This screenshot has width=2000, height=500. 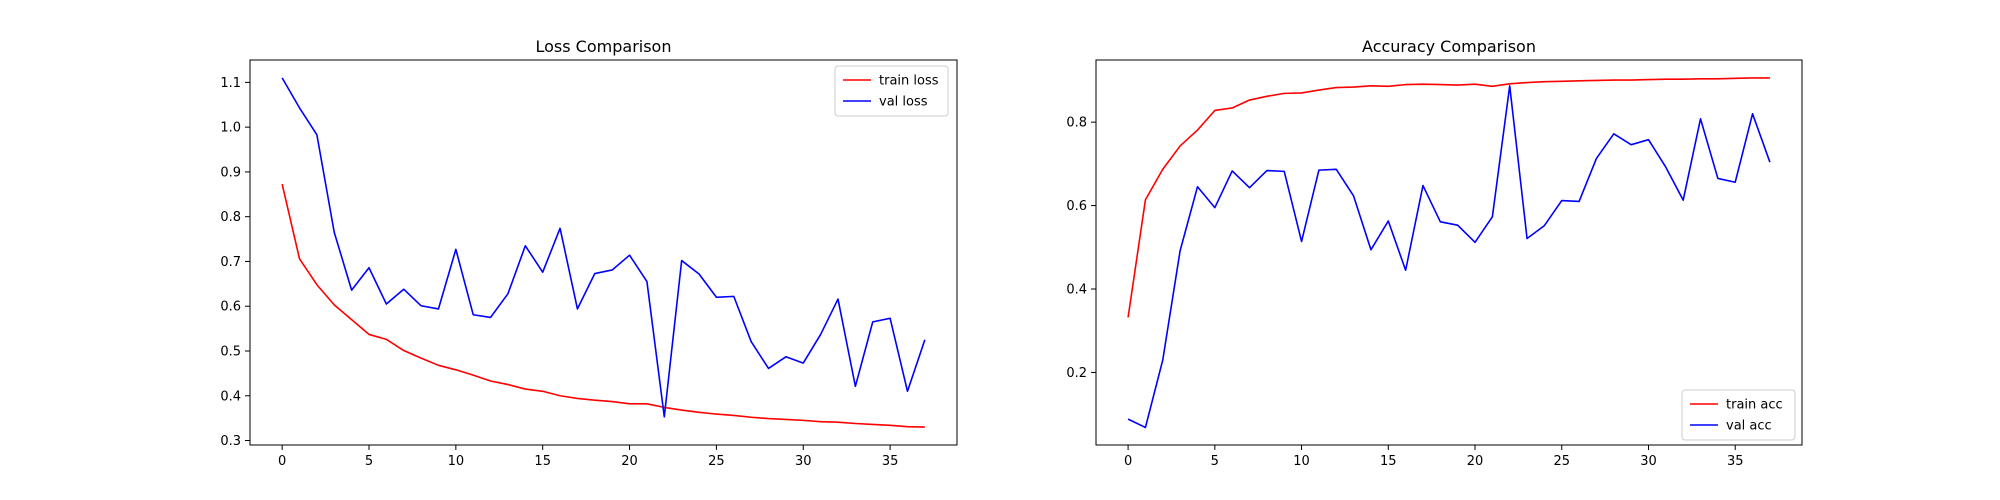 I want to click on accuracy-chart-title: Accuracy Comparison, so click(x=1449, y=46).